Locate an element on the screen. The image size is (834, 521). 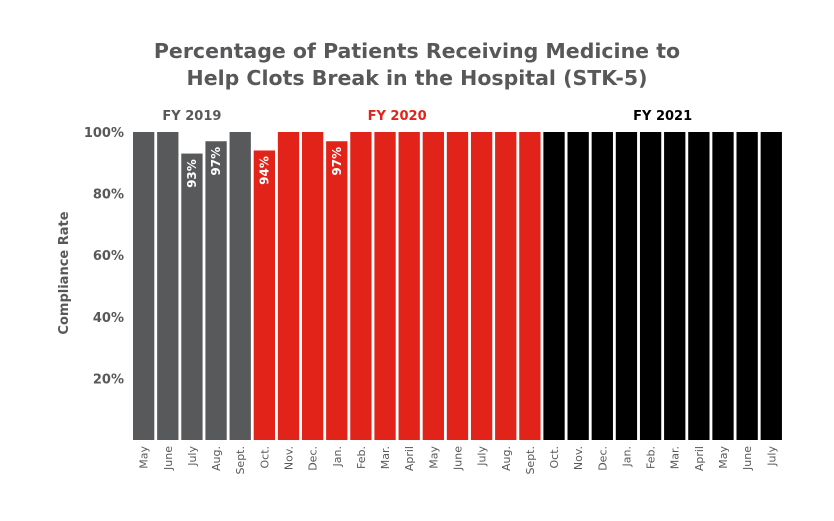
y-axis-ticks: 20% 40% 60% 80% 100% is located at coordinates (104, 256).